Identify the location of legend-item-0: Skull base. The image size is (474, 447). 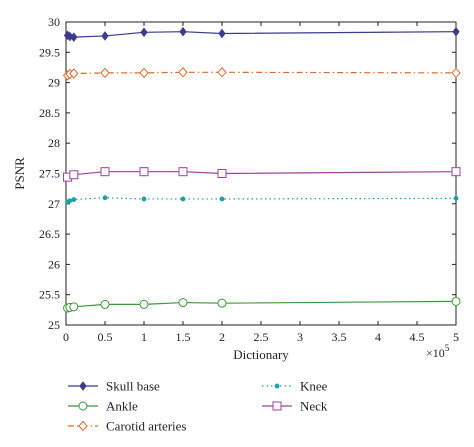
(114, 386).